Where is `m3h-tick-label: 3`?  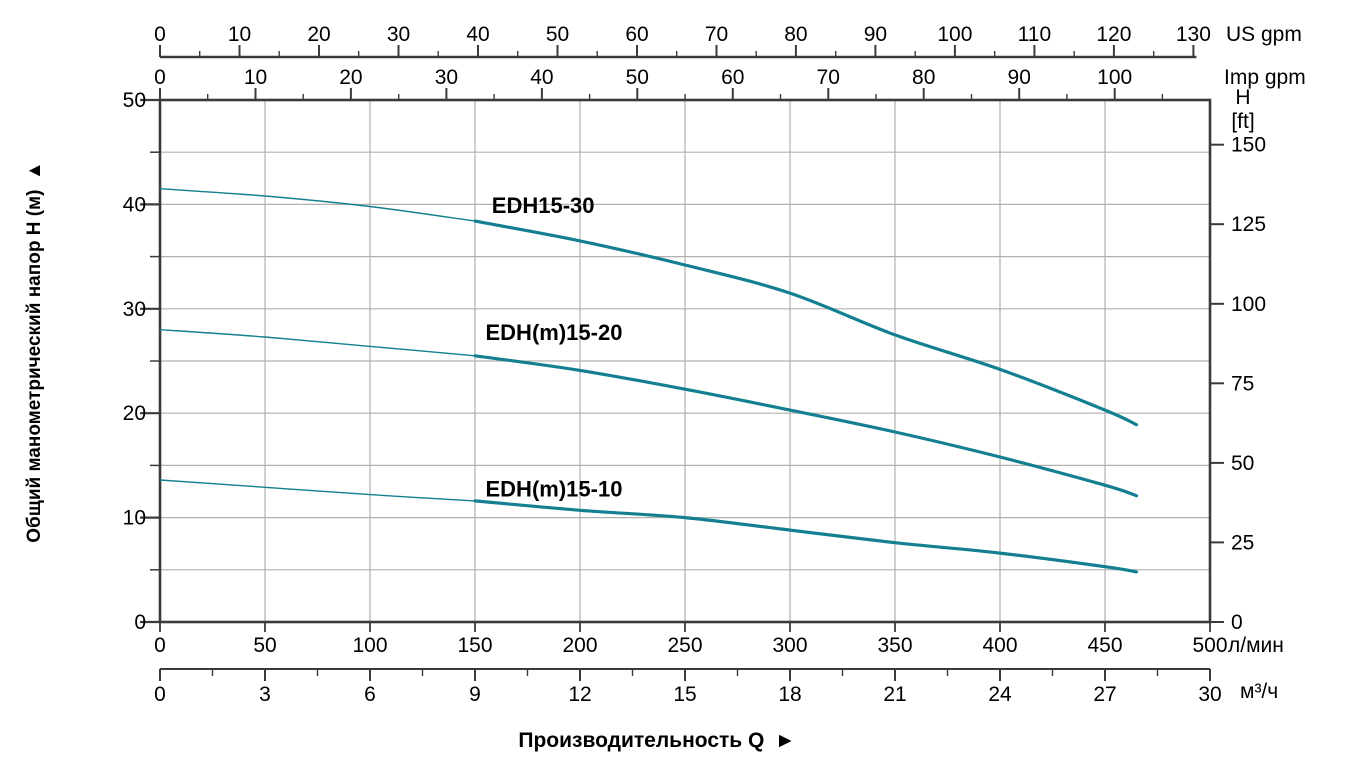
m3h-tick-label: 3 is located at coordinates (265, 694).